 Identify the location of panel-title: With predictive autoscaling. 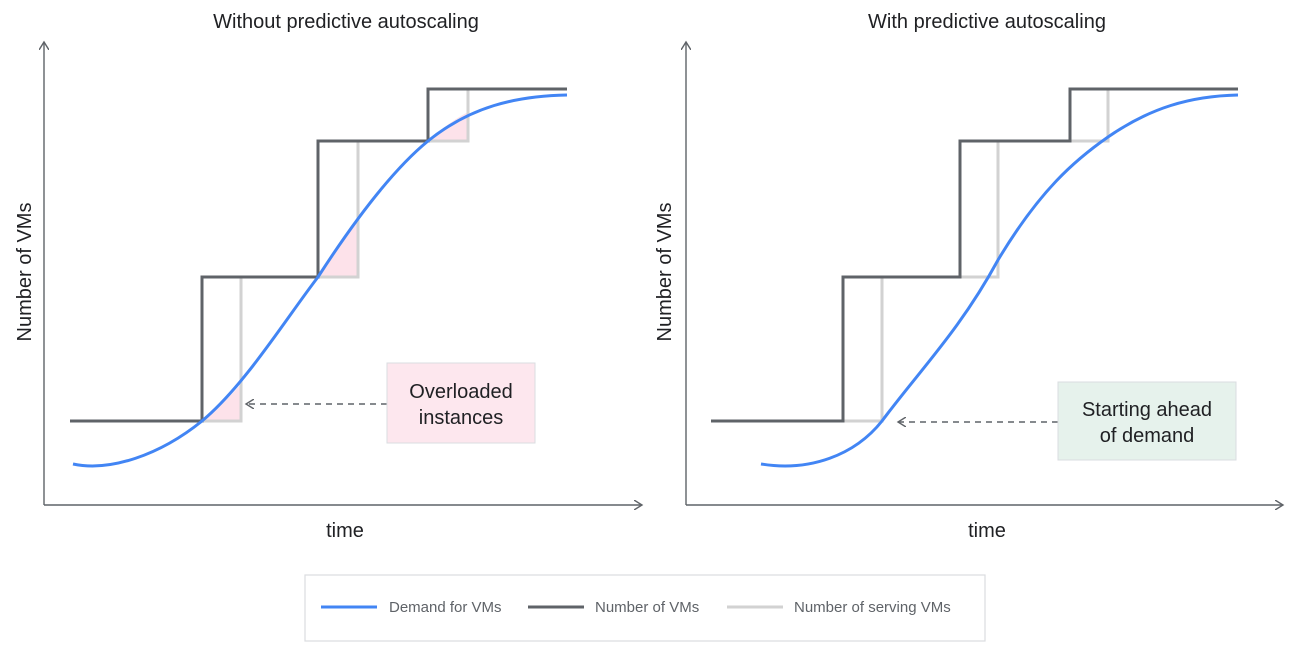
(987, 22).